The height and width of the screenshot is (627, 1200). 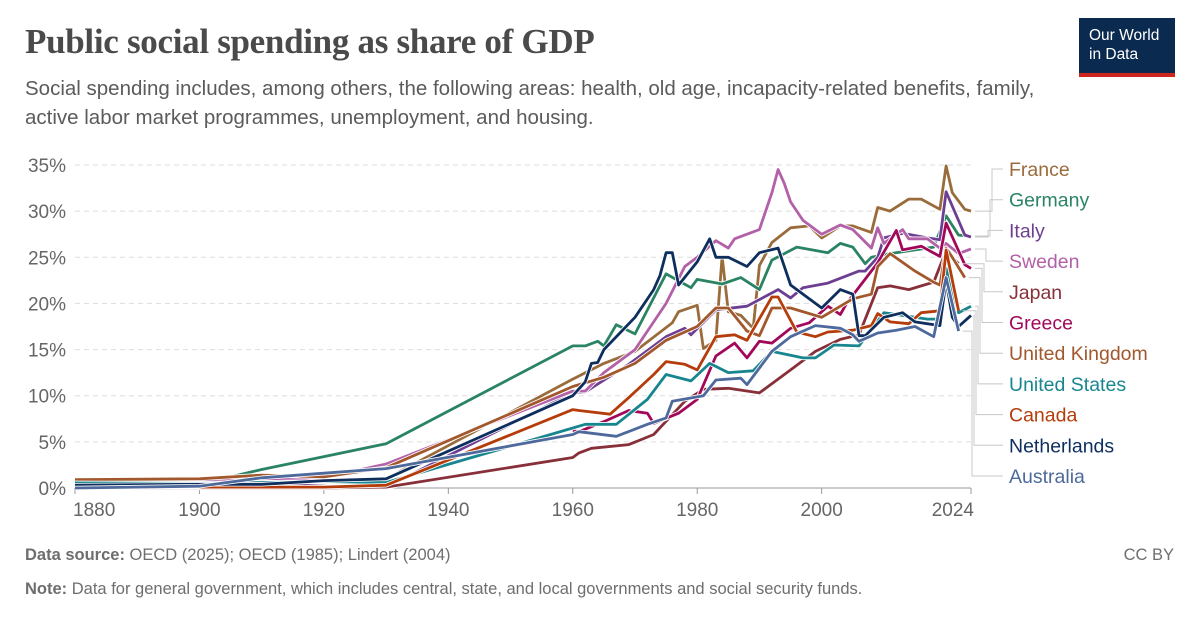 What do you see at coordinates (1043, 416) in the screenshot?
I see `legend-label: Canada` at bounding box center [1043, 416].